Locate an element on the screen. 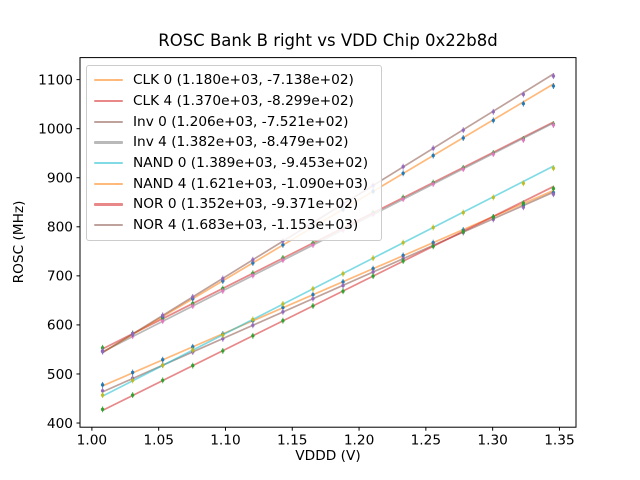  legend-row-clk-4: CLK 4 (1.370e+03, -8.299e+02) is located at coordinates (234, 101).